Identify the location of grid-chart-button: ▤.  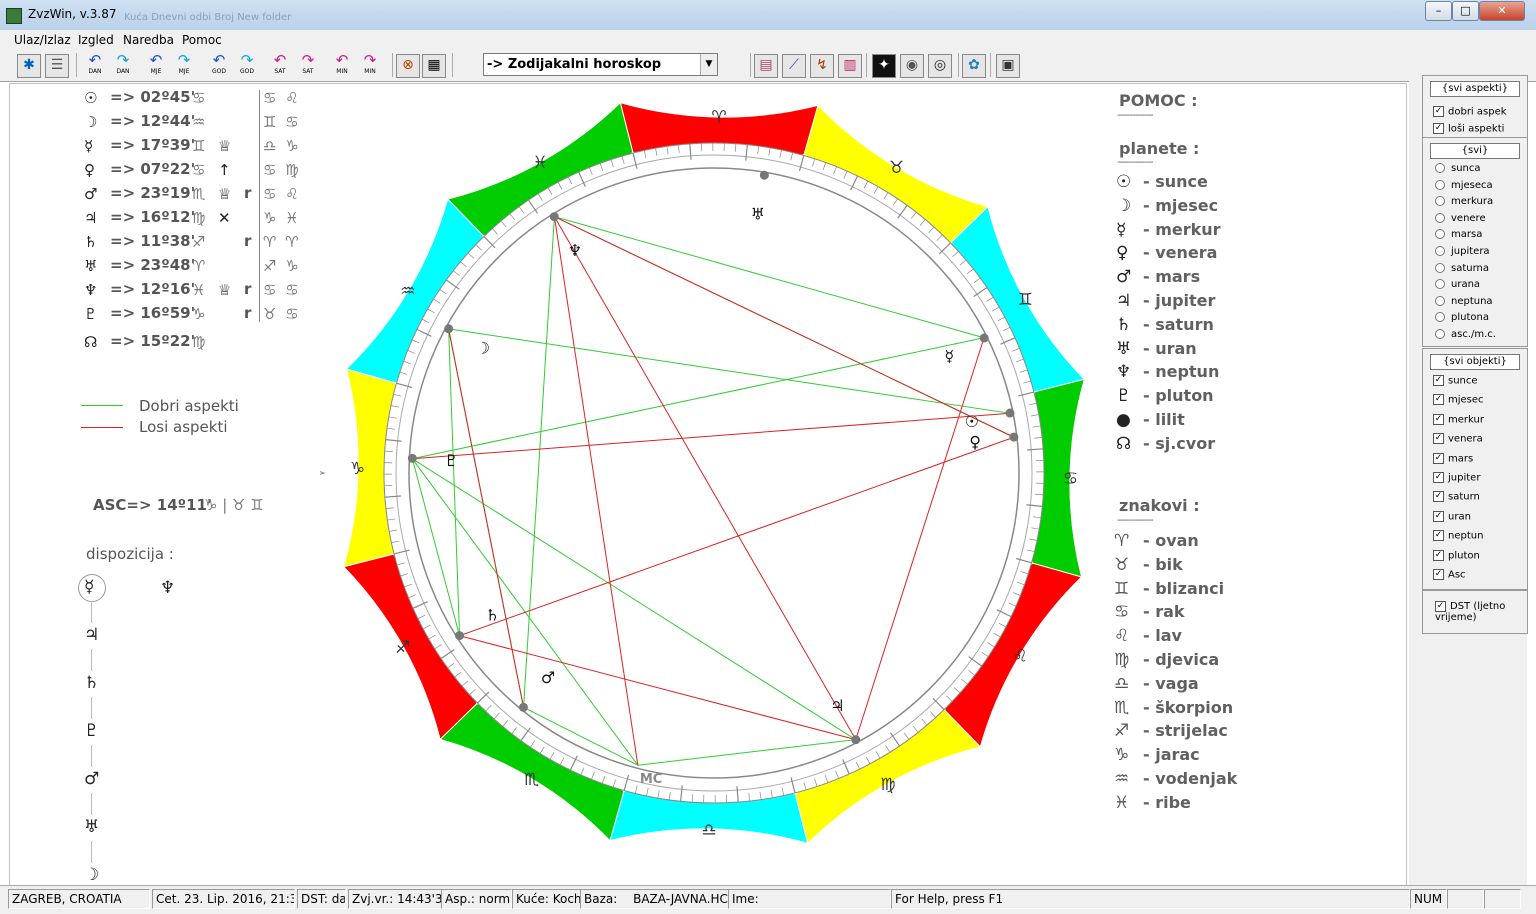
(766, 66).